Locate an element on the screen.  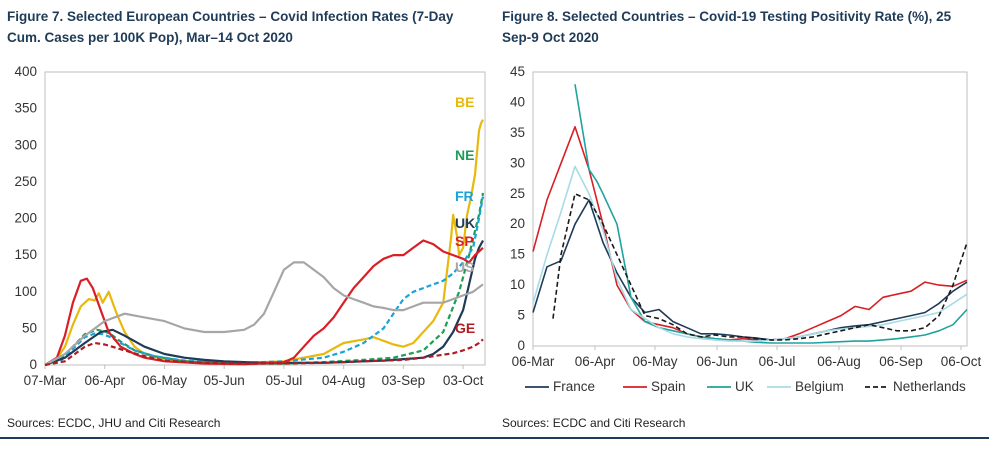
legend-label-uk: UK is located at coordinates (744, 386).